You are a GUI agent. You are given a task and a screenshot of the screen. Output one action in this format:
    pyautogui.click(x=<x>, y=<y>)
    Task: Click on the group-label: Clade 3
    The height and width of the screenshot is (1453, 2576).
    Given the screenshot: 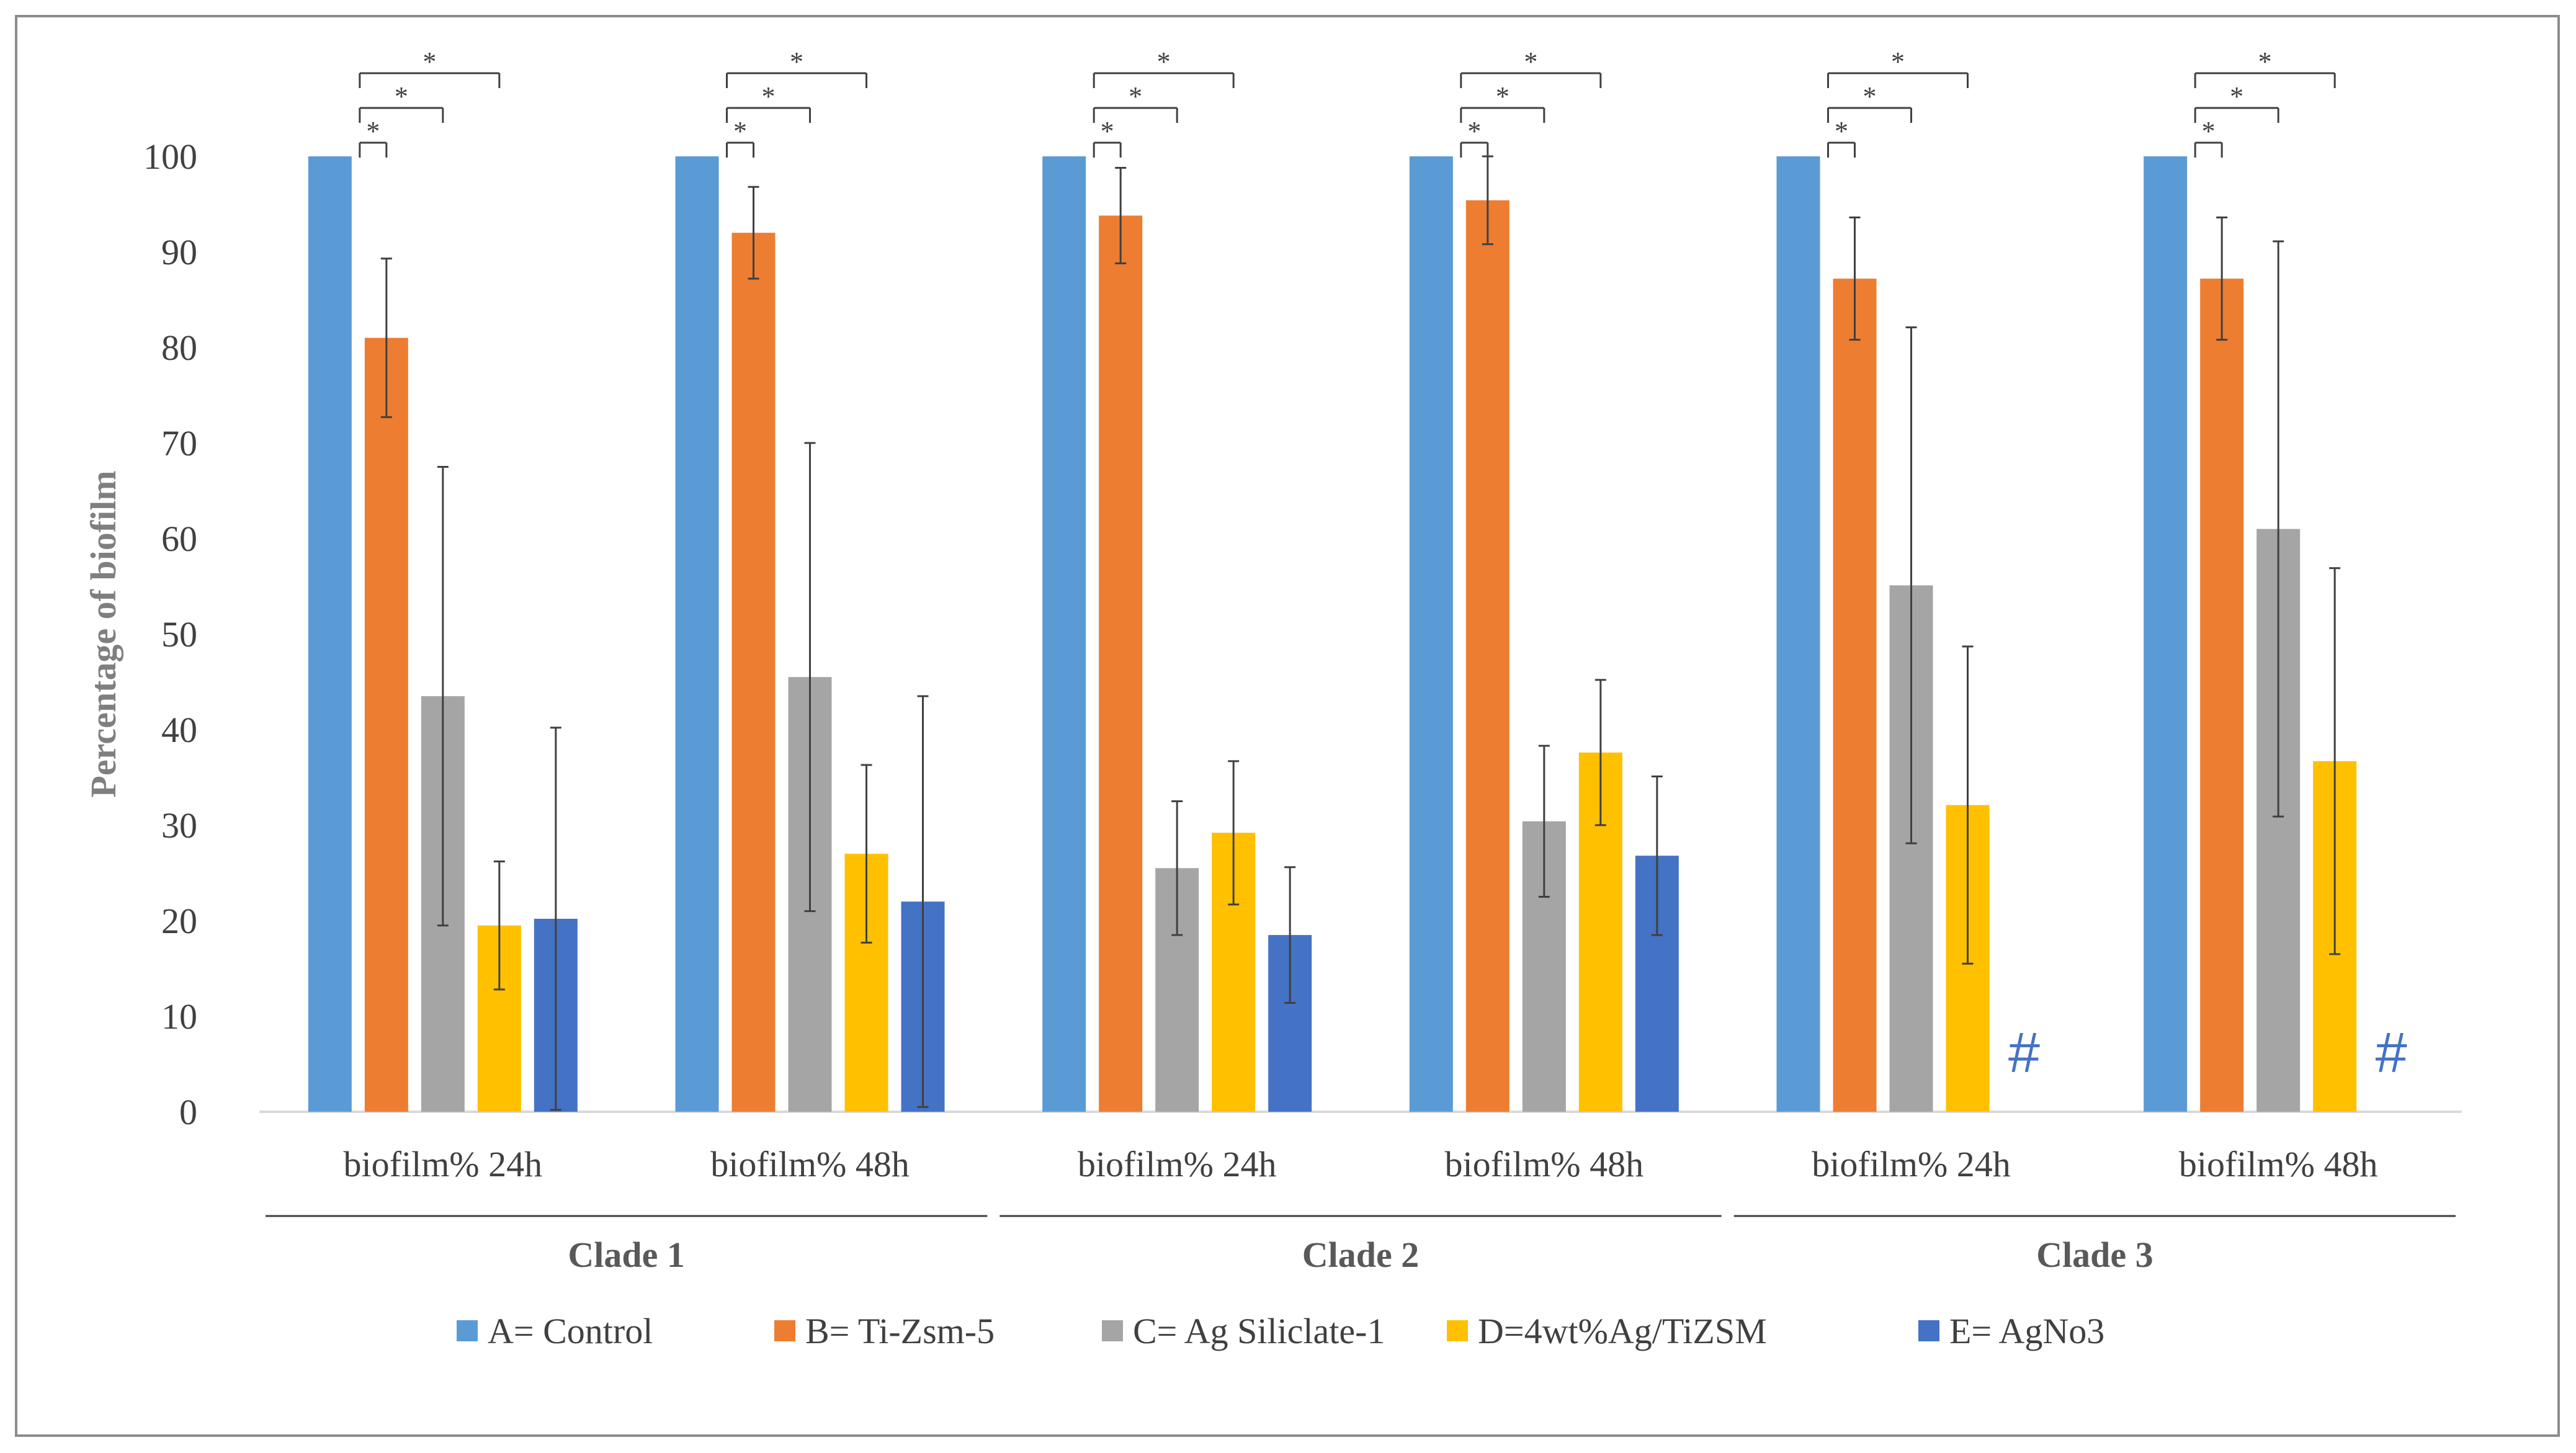 What is the action you would take?
    pyautogui.click(x=2094, y=1255)
    